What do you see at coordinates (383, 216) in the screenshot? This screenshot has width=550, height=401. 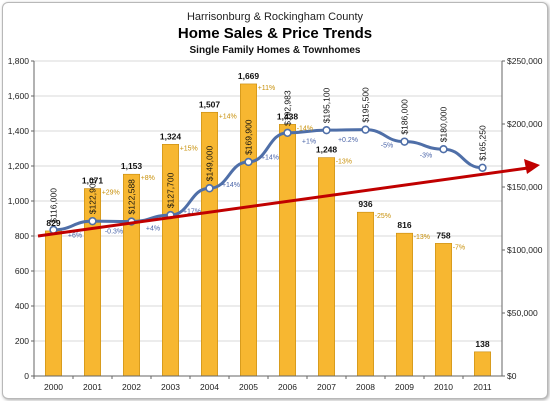 I see `bar-change-label: -25%` at bounding box center [383, 216].